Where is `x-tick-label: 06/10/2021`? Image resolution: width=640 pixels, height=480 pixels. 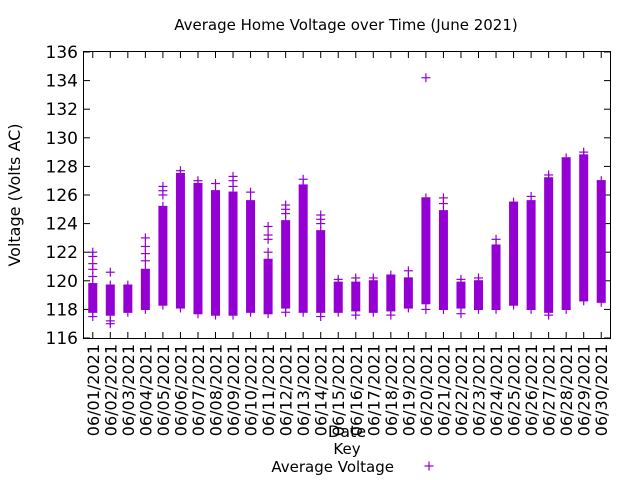 x-tick-label: 06/10/2021 is located at coordinates (251, 390).